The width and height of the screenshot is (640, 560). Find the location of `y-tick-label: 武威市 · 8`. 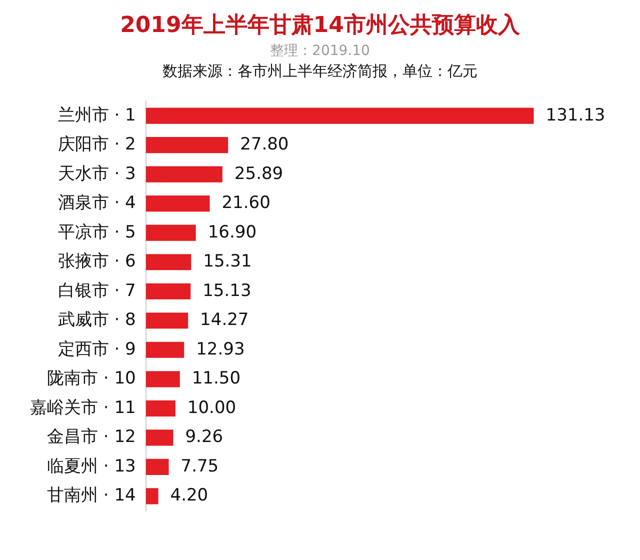

y-tick-label: 武威市 · 8 is located at coordinates (97, 320).